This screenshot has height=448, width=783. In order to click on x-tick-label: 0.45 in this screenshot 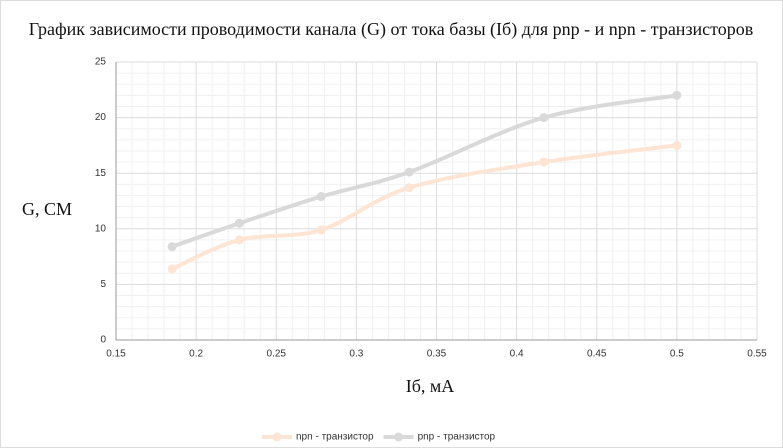, I will do `click(597, 354)`.